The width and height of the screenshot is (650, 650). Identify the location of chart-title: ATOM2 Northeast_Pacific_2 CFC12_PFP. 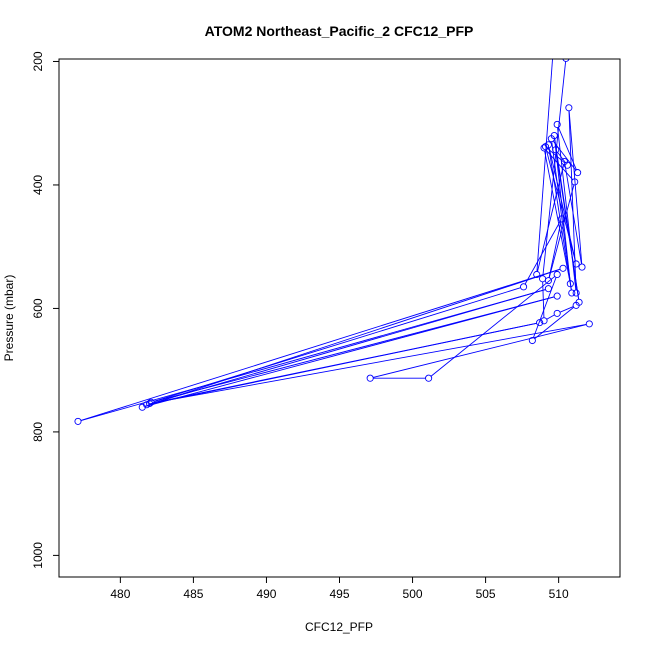
(339, 31).